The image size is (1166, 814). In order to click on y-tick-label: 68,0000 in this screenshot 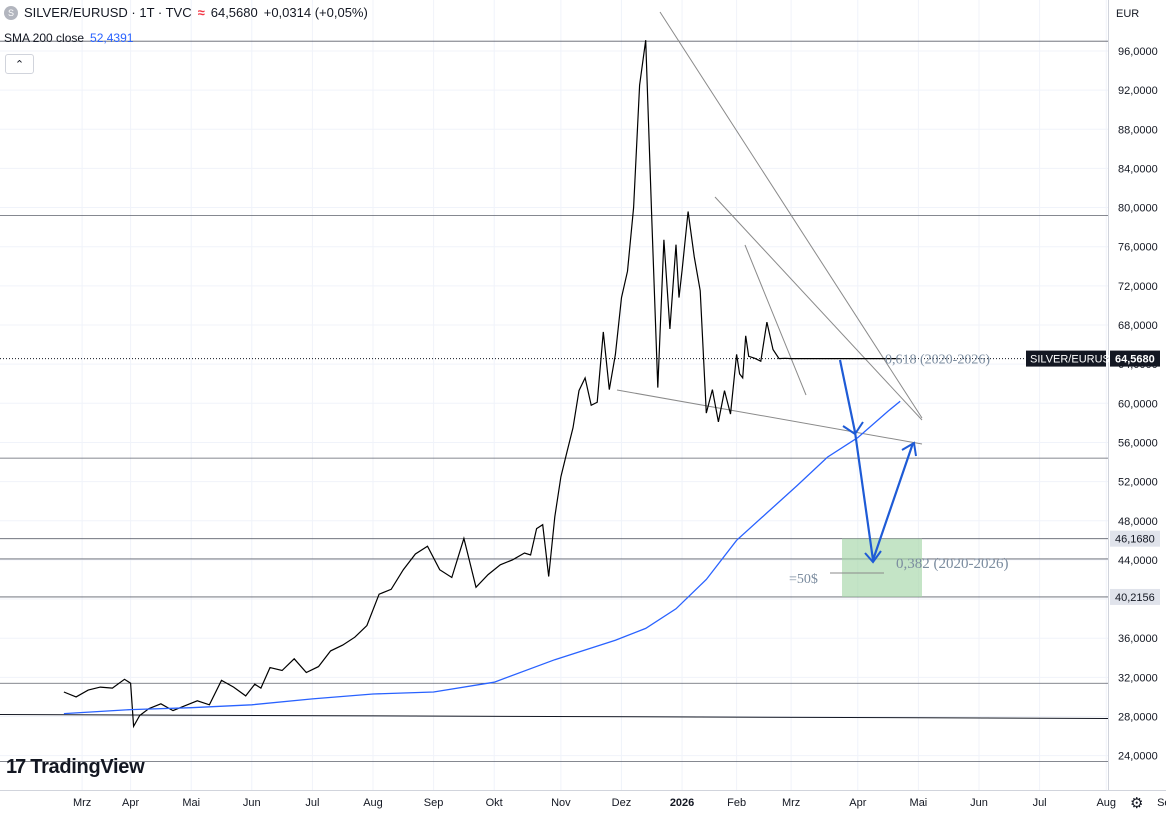, I will do `click(1138, 326)`.